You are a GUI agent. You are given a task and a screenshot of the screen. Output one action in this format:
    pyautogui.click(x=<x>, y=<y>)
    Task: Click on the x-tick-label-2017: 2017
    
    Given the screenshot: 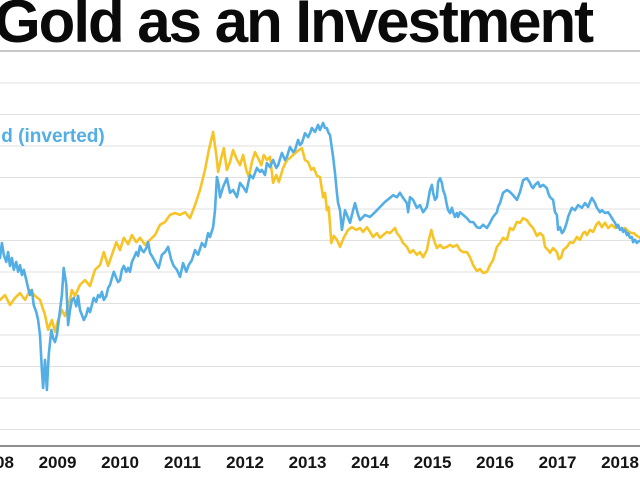 What is the action you would take?
    pyautogui.click(x=557, y=462)
    